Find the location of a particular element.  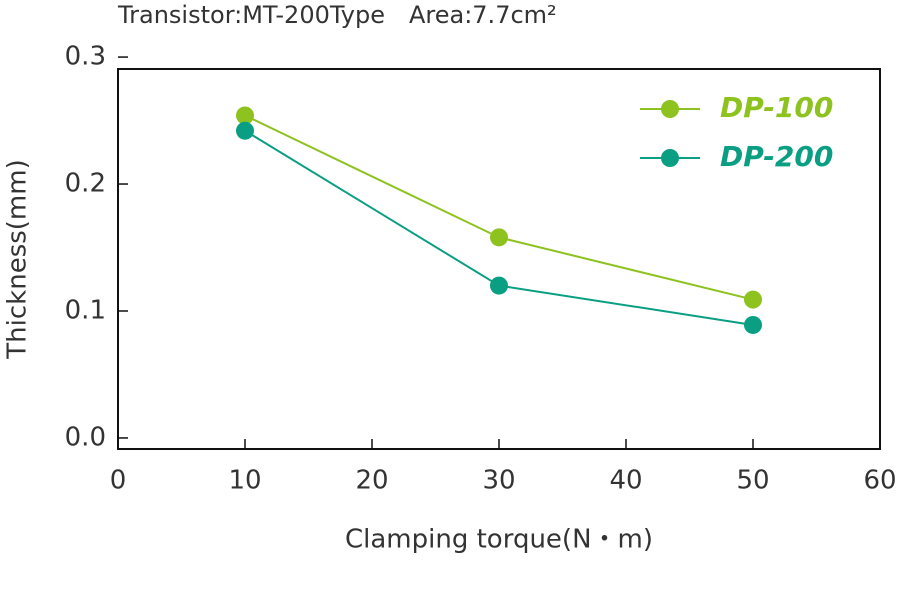

x-tick-label: 50 is located at coordinates (752, 481).